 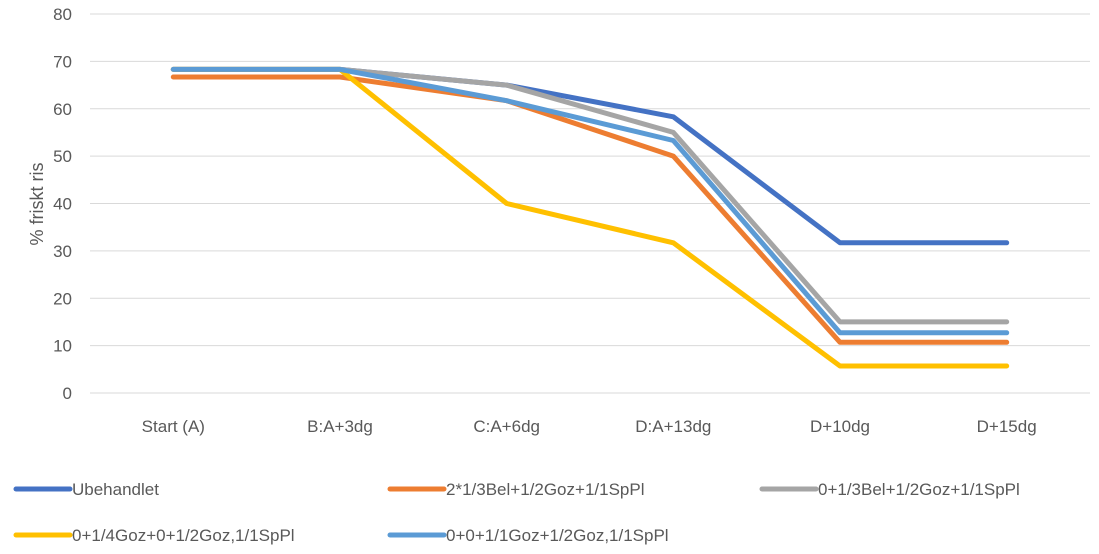 What do you see at coordinates (840, 426) in the screenshot?
I see `x-tick-label: D+10dg` at bounding box center [840, 426].